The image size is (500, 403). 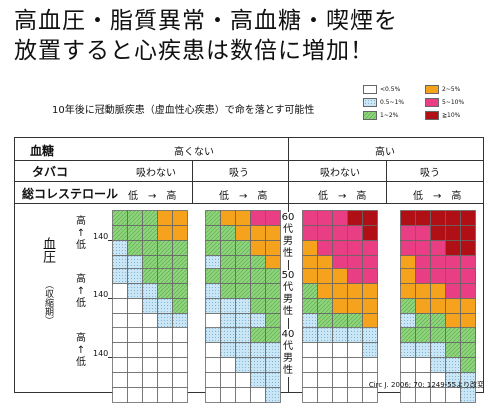 What do you see at coordinates (288, 287) in the screenshot?
I see `age-label-part: 代` at bounding box center [288, 287].